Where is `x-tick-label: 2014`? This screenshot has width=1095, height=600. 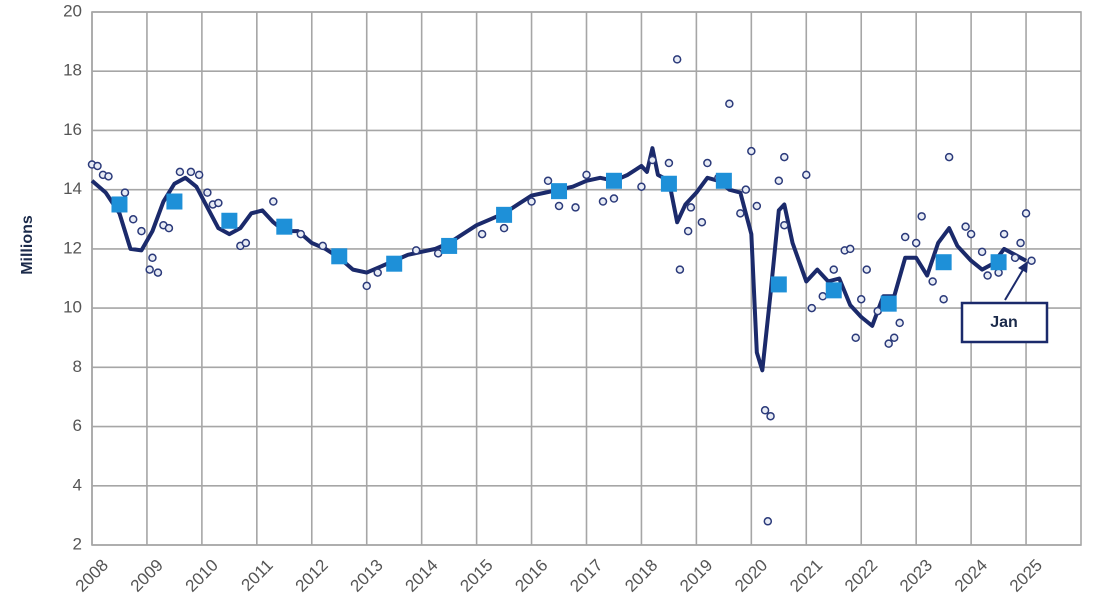 x-tick-label: 2014 is located at coordinates (421, 576).